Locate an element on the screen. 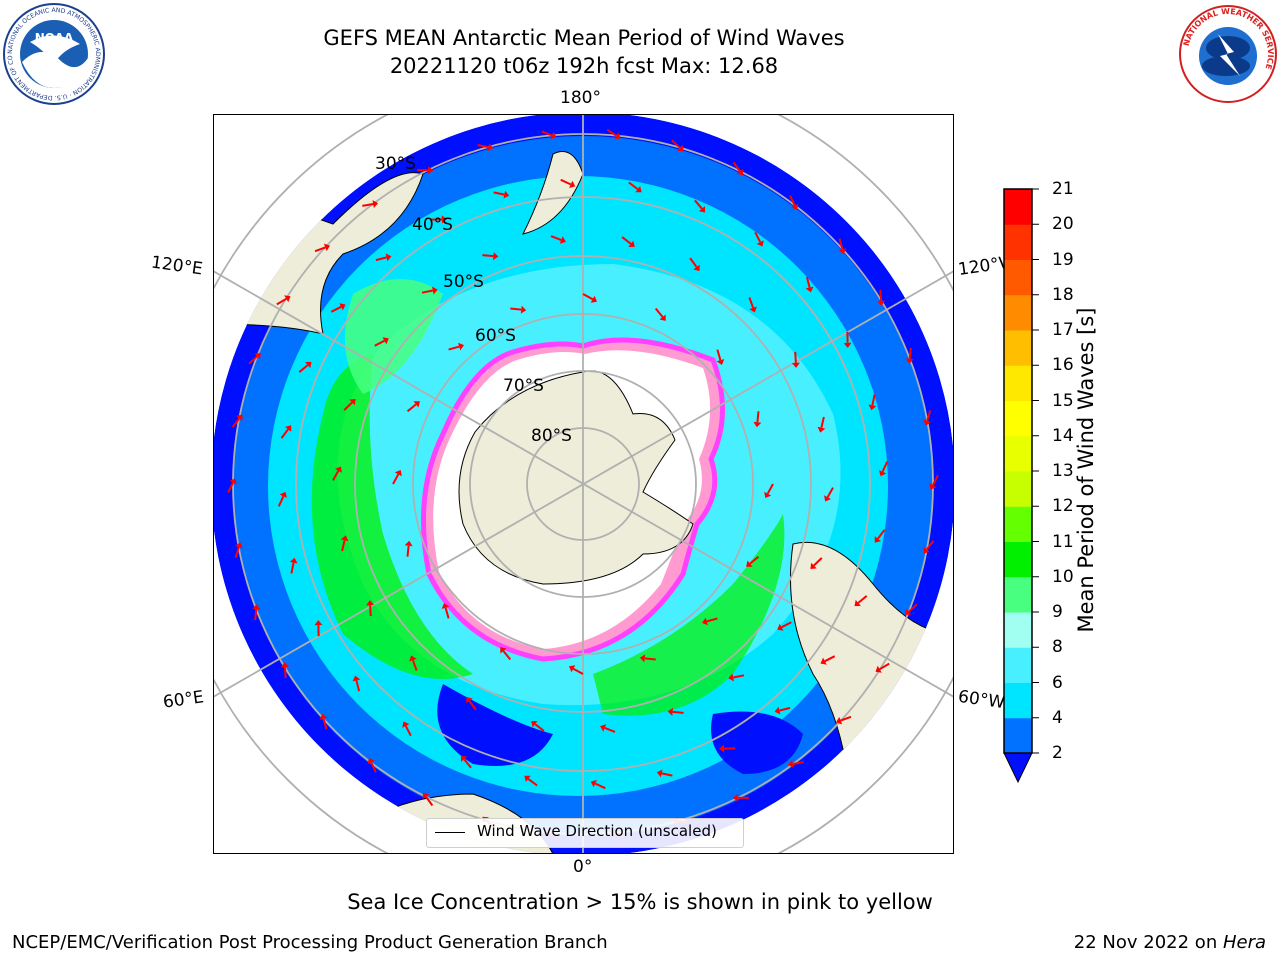 The height and width of the screenshot is (960, 1280). madagascar is located at coordinates (254, 797).